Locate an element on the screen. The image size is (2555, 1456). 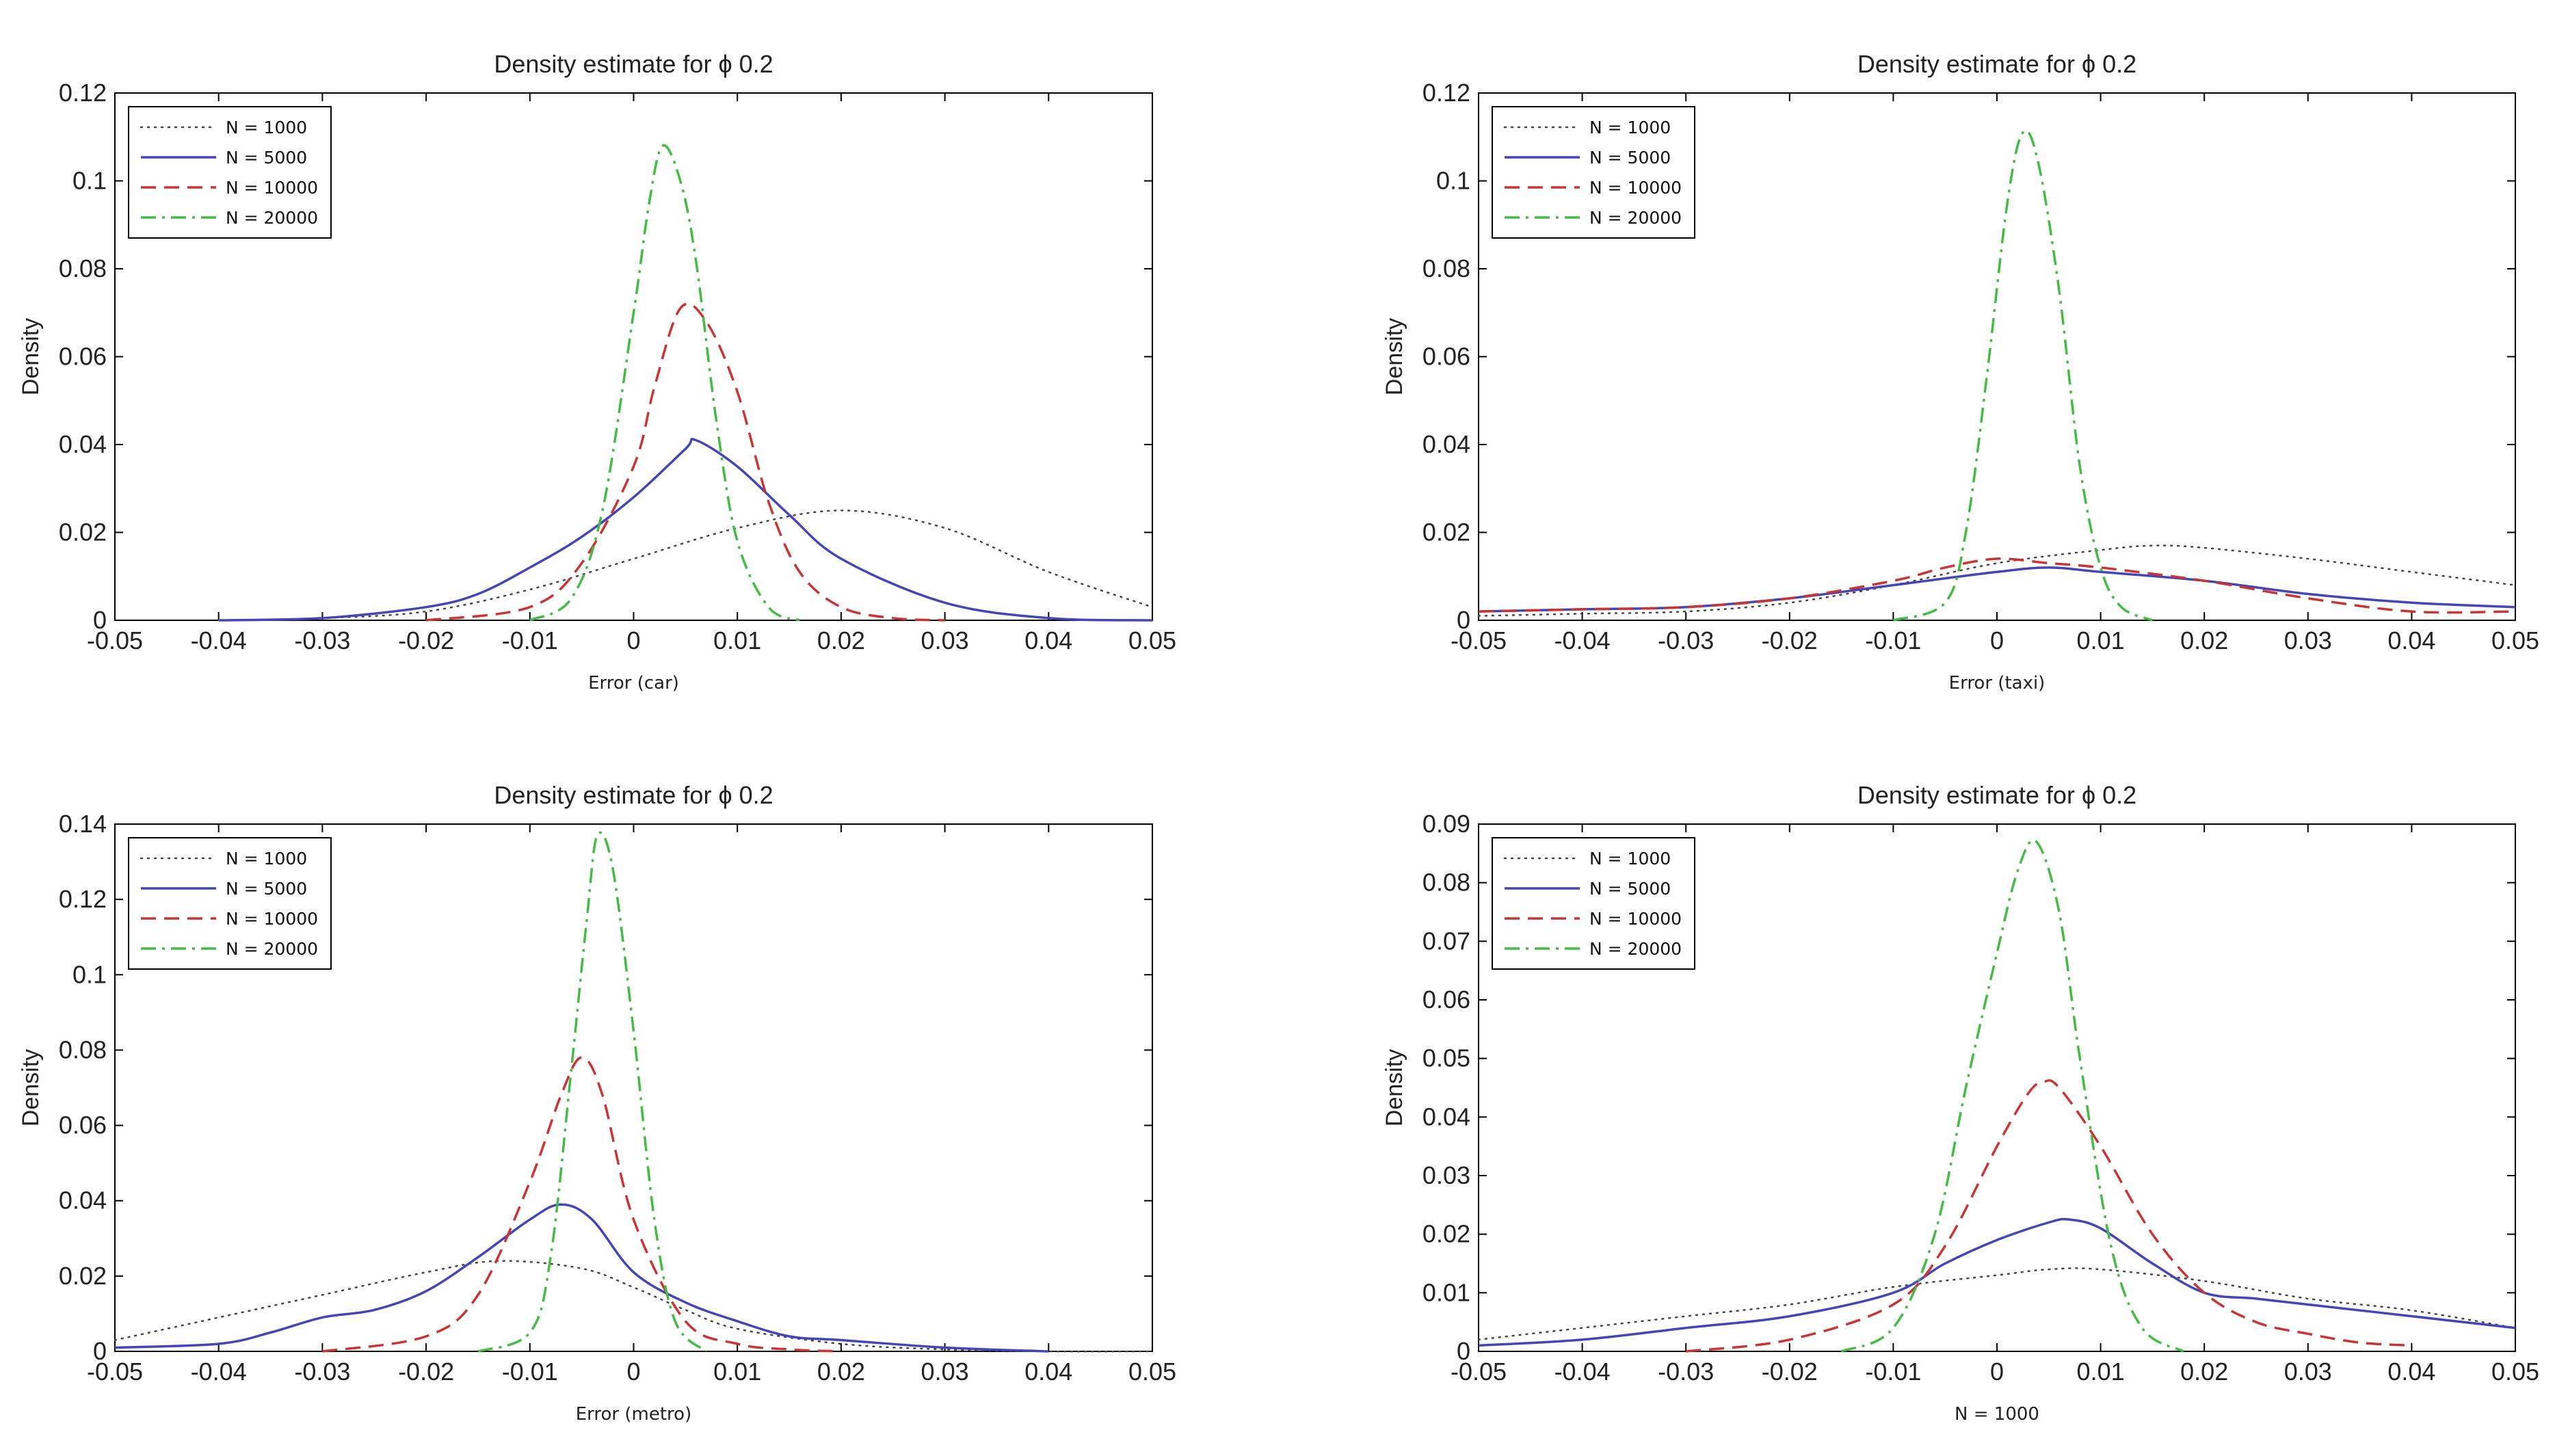
x-axis-label: Error (taxi) is located at coordinates (1997, 683).